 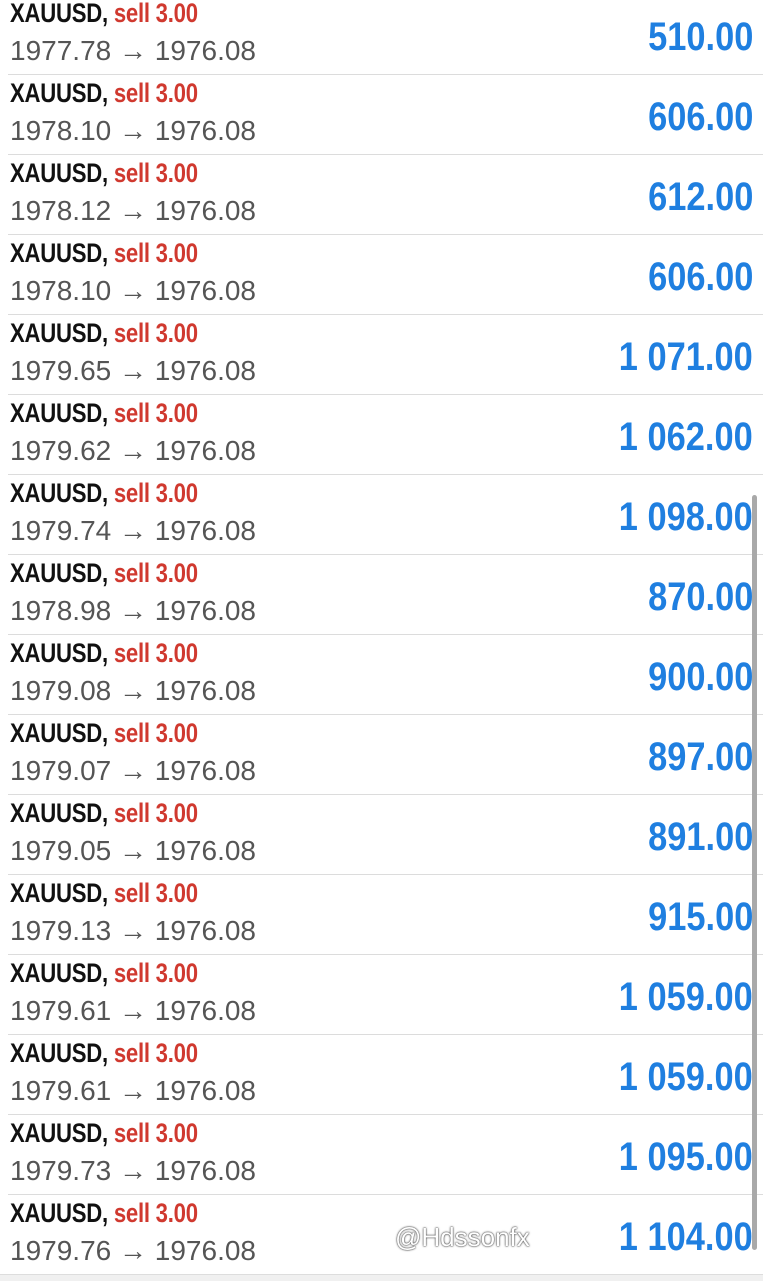 What do you see at coordinates (754, 872) in the screenshot?
I see `scrollbar` at bounding box center [754, 872].